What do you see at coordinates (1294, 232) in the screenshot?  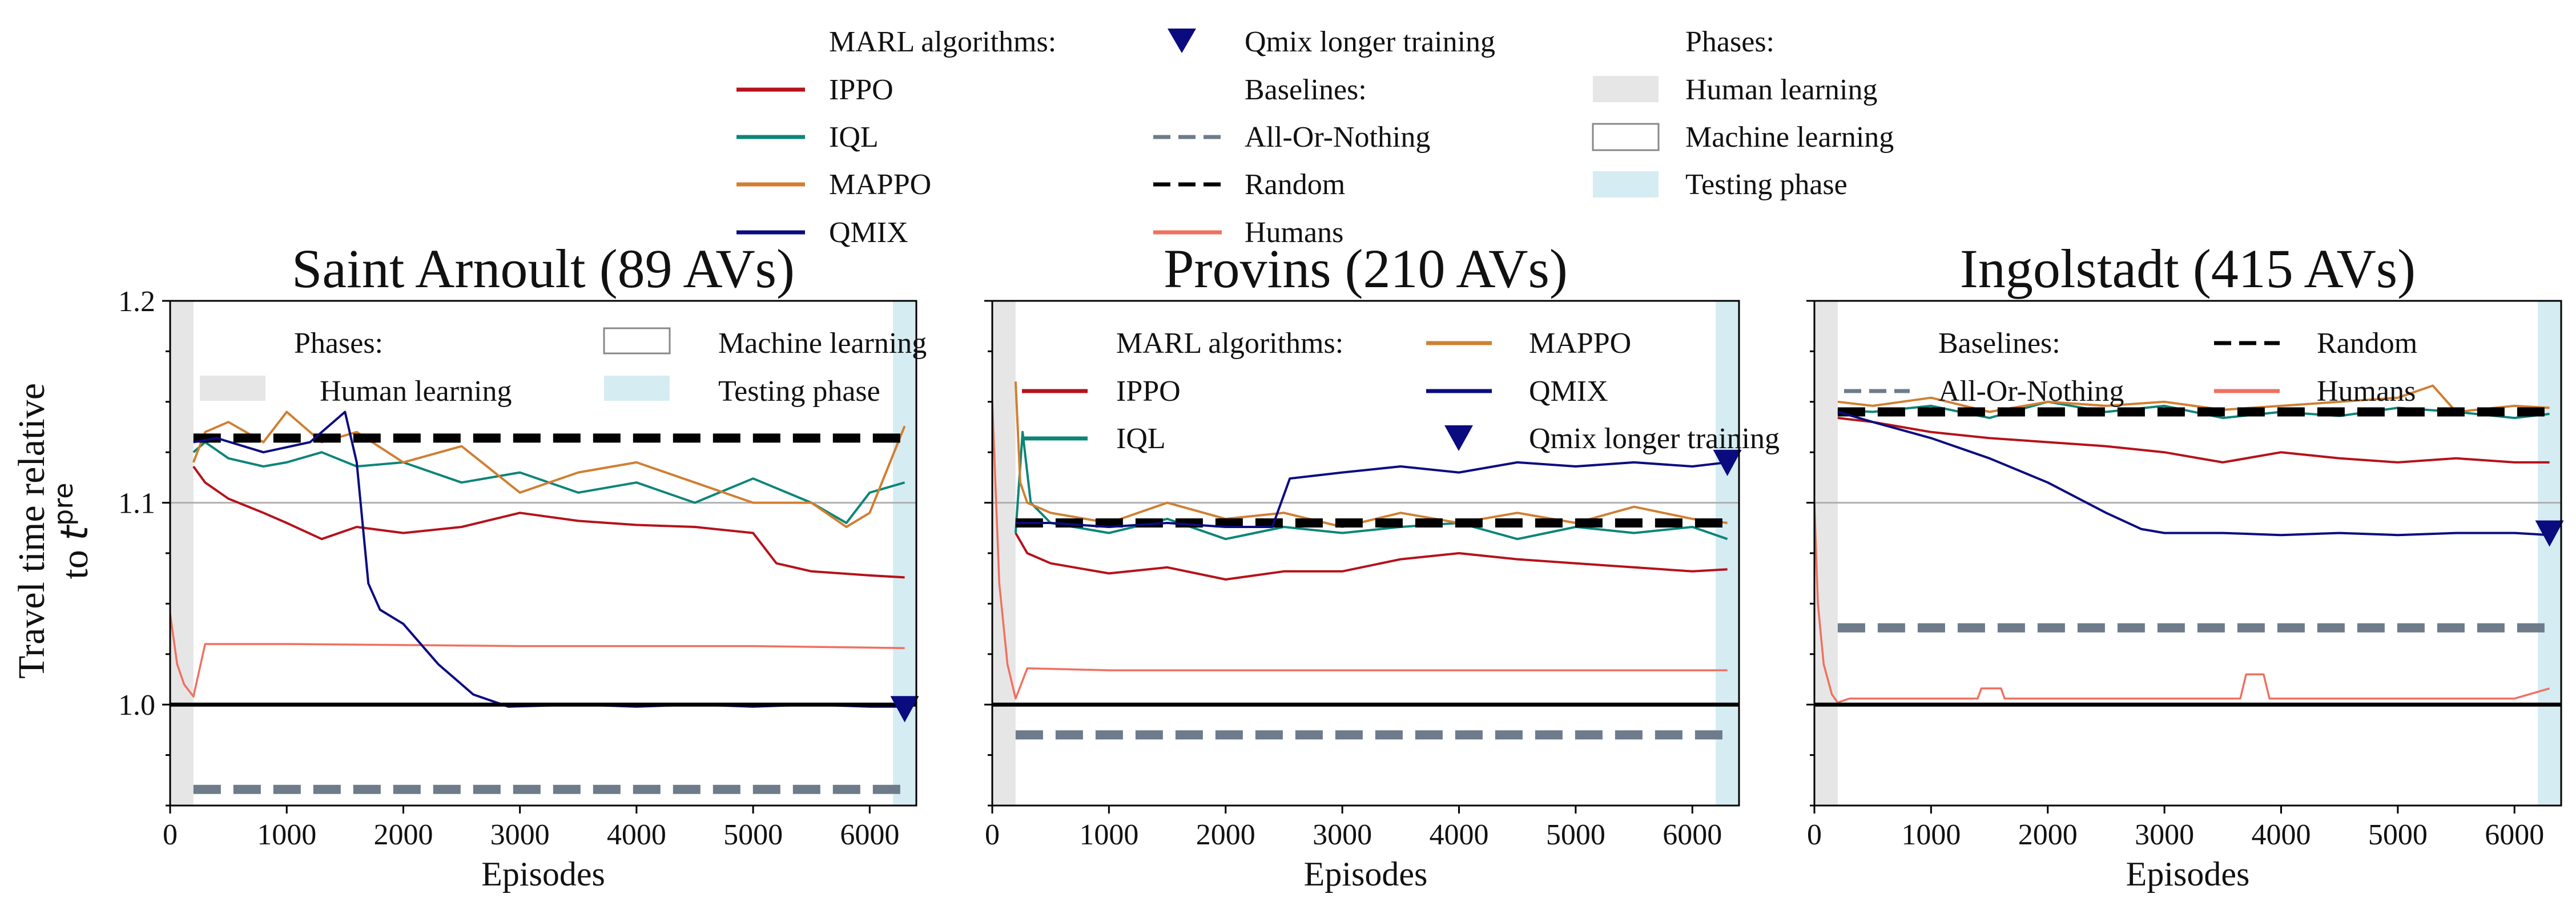 I see `legend-humans-label: Humans` at bounding box center [1294, 232].